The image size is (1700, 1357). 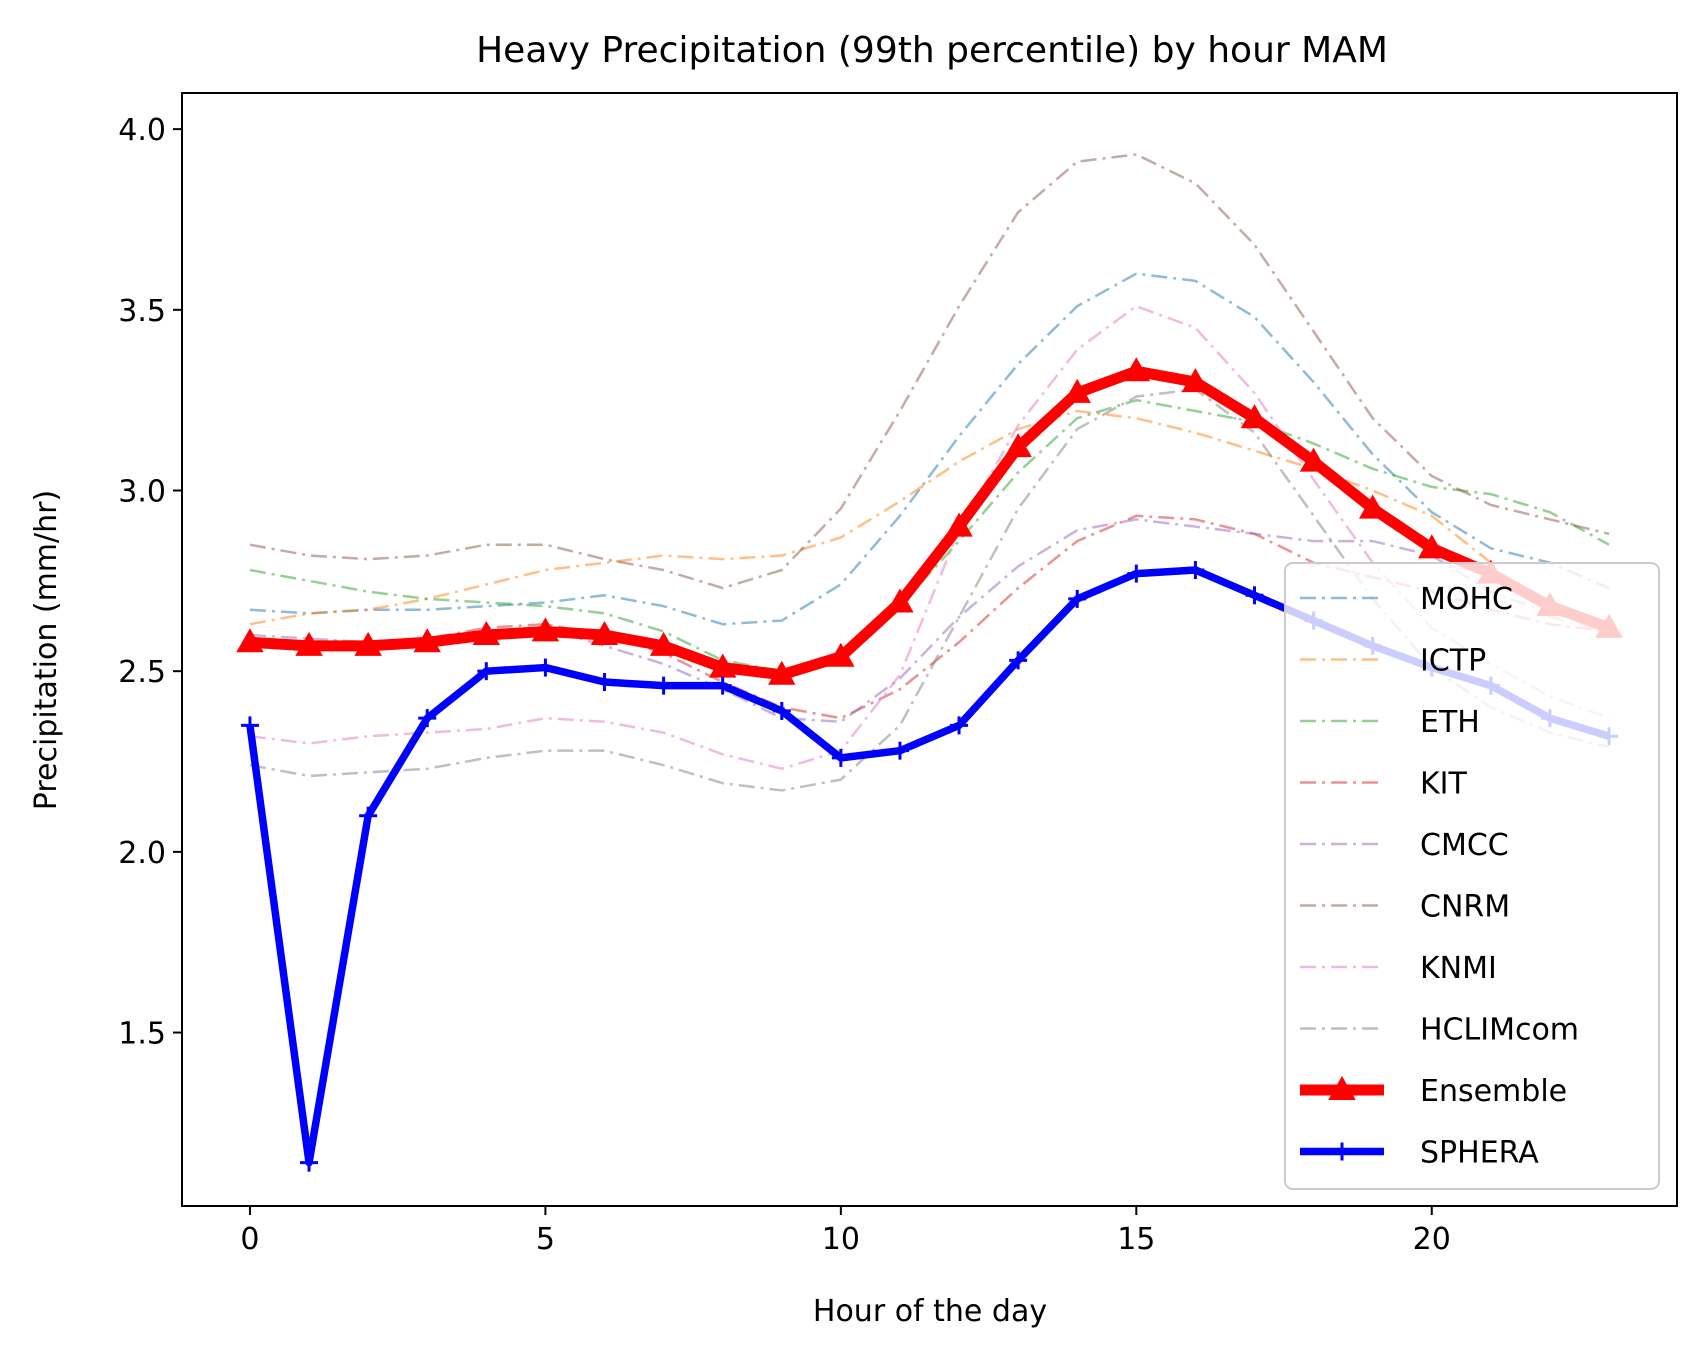 What do you see at coordinates (1458, 968) in the screenshot?
I see `legend-label: KNMI` at bounding box center [1458, 968].